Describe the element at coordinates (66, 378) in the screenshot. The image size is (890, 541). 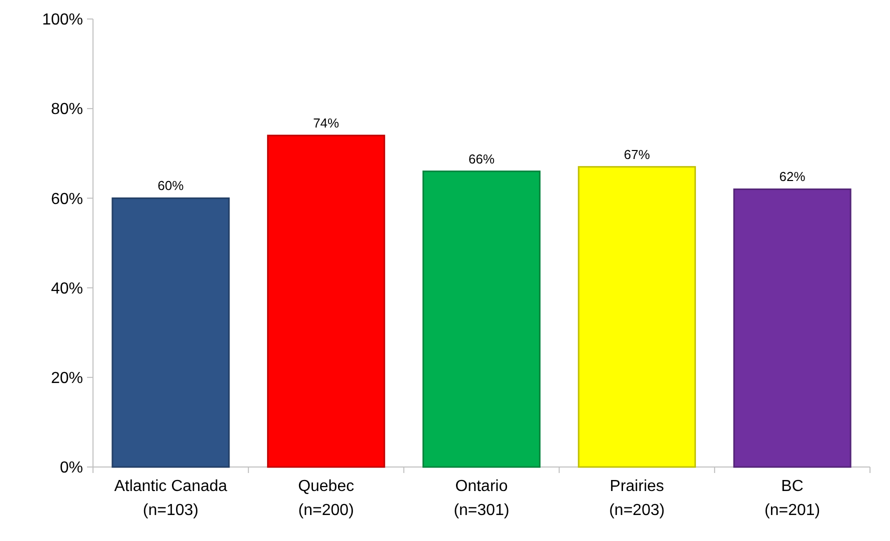
I see `y-tick-label: 20%` at that location.